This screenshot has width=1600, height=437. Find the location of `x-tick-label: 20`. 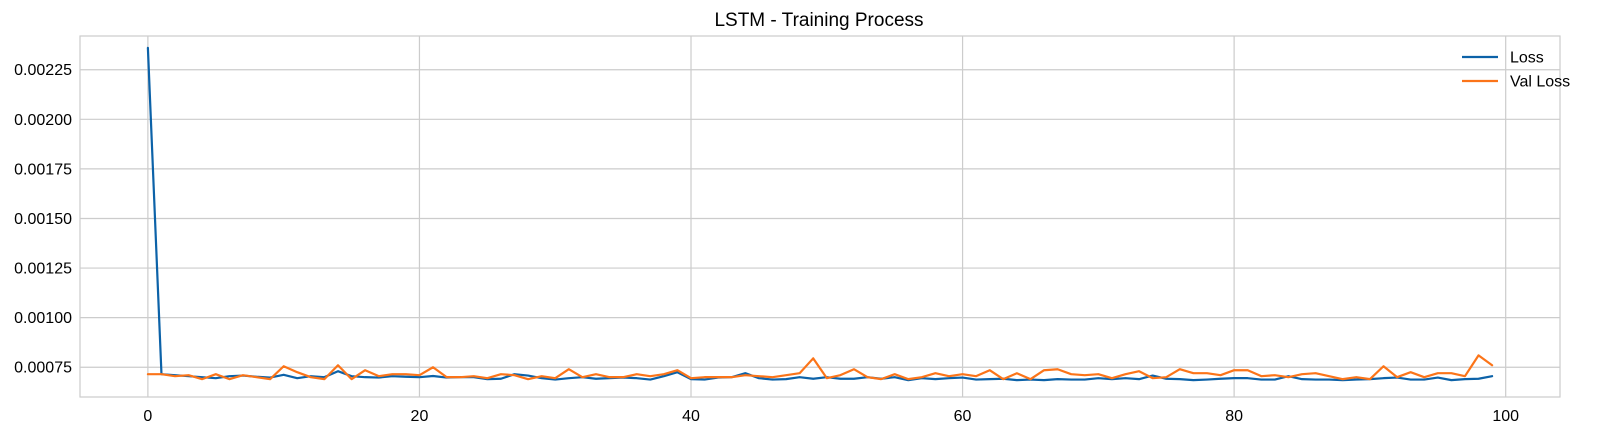

x-tick-label: 20 is located at coordinates (420, 416).